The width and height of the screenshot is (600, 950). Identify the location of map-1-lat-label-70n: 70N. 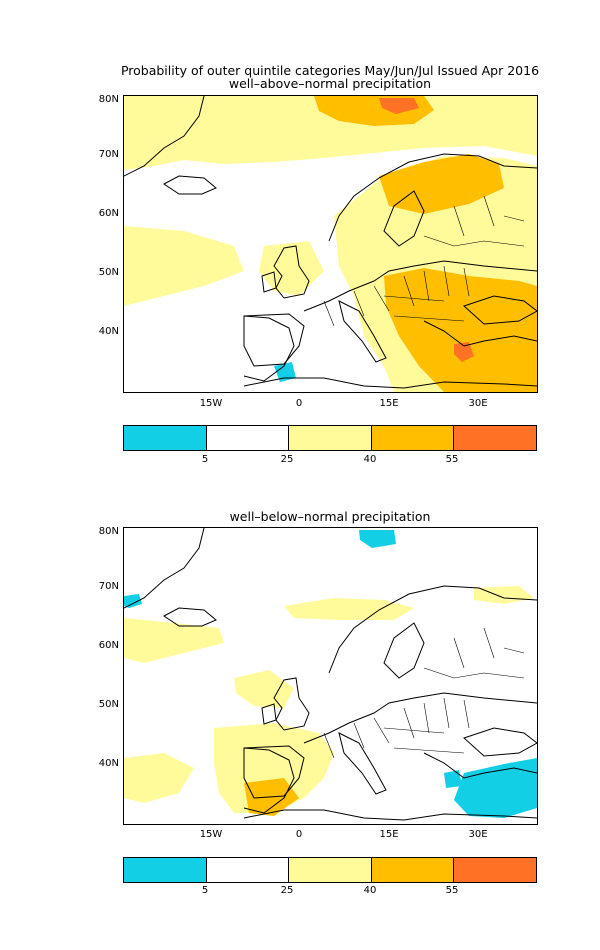
(108, 154).